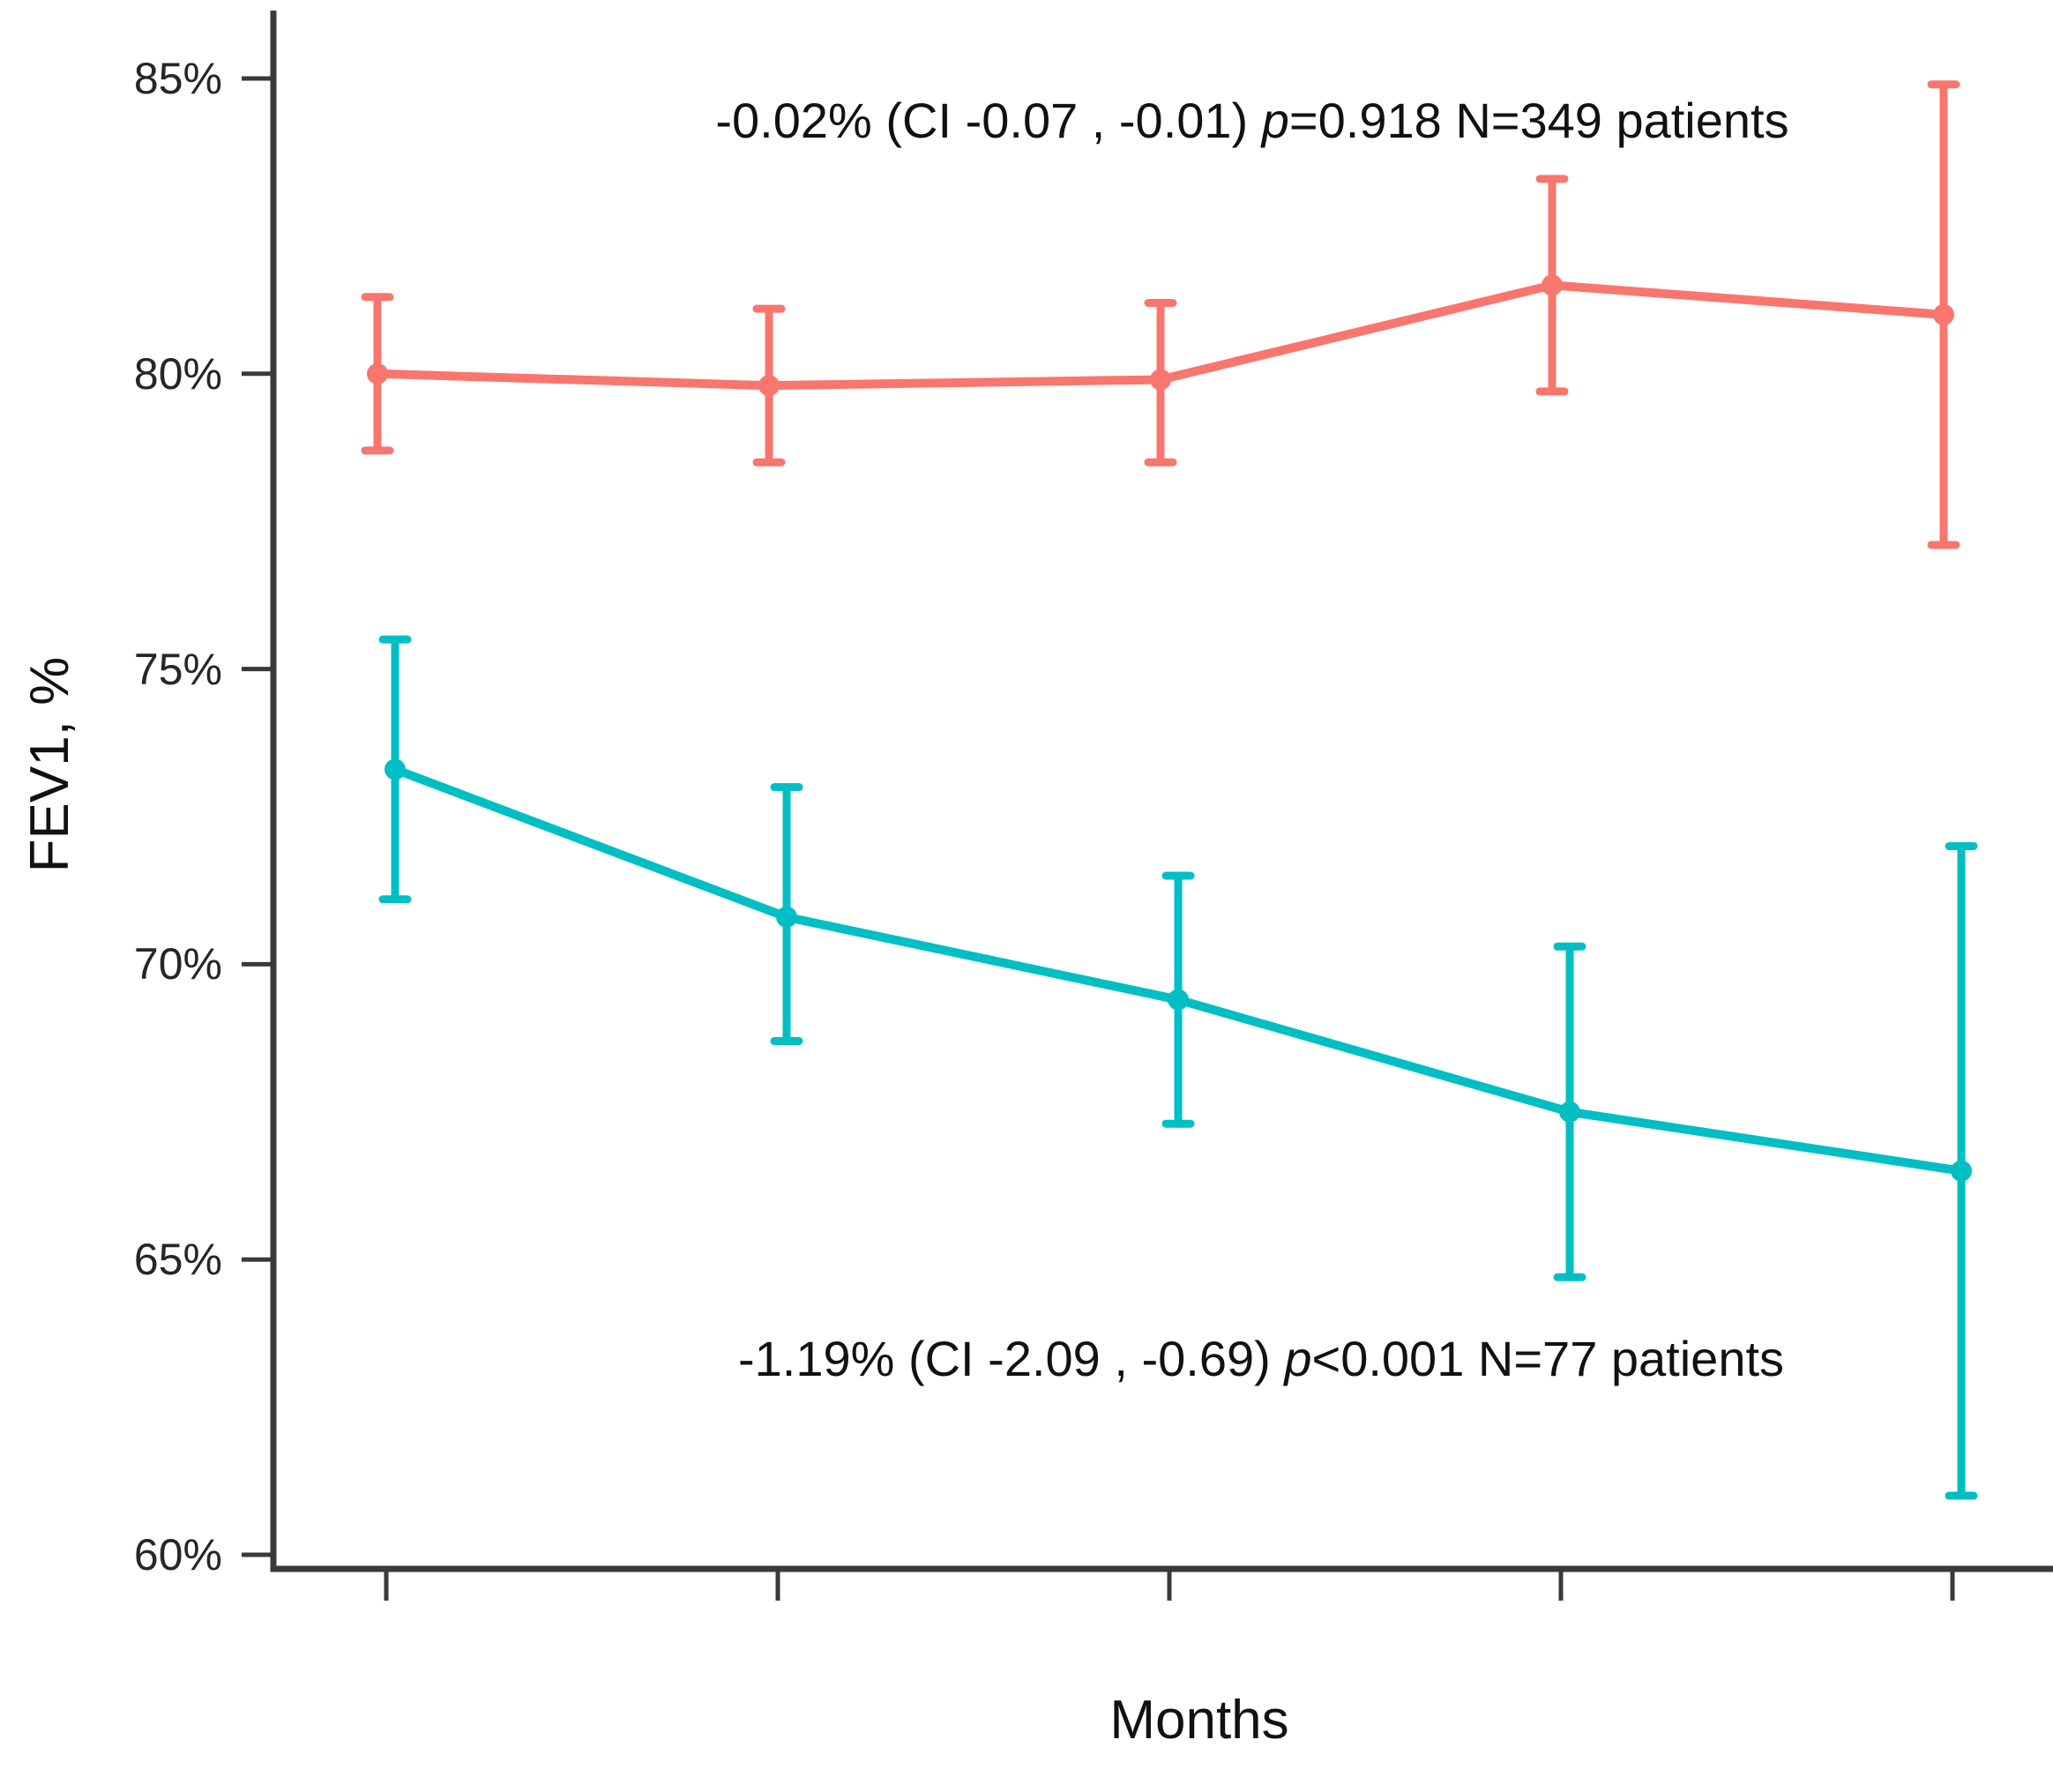  What do you see at coordinates (177, 78) in the screenshot?
I see `y-tick-label-85: 85%` at bounding box center [177, 78].